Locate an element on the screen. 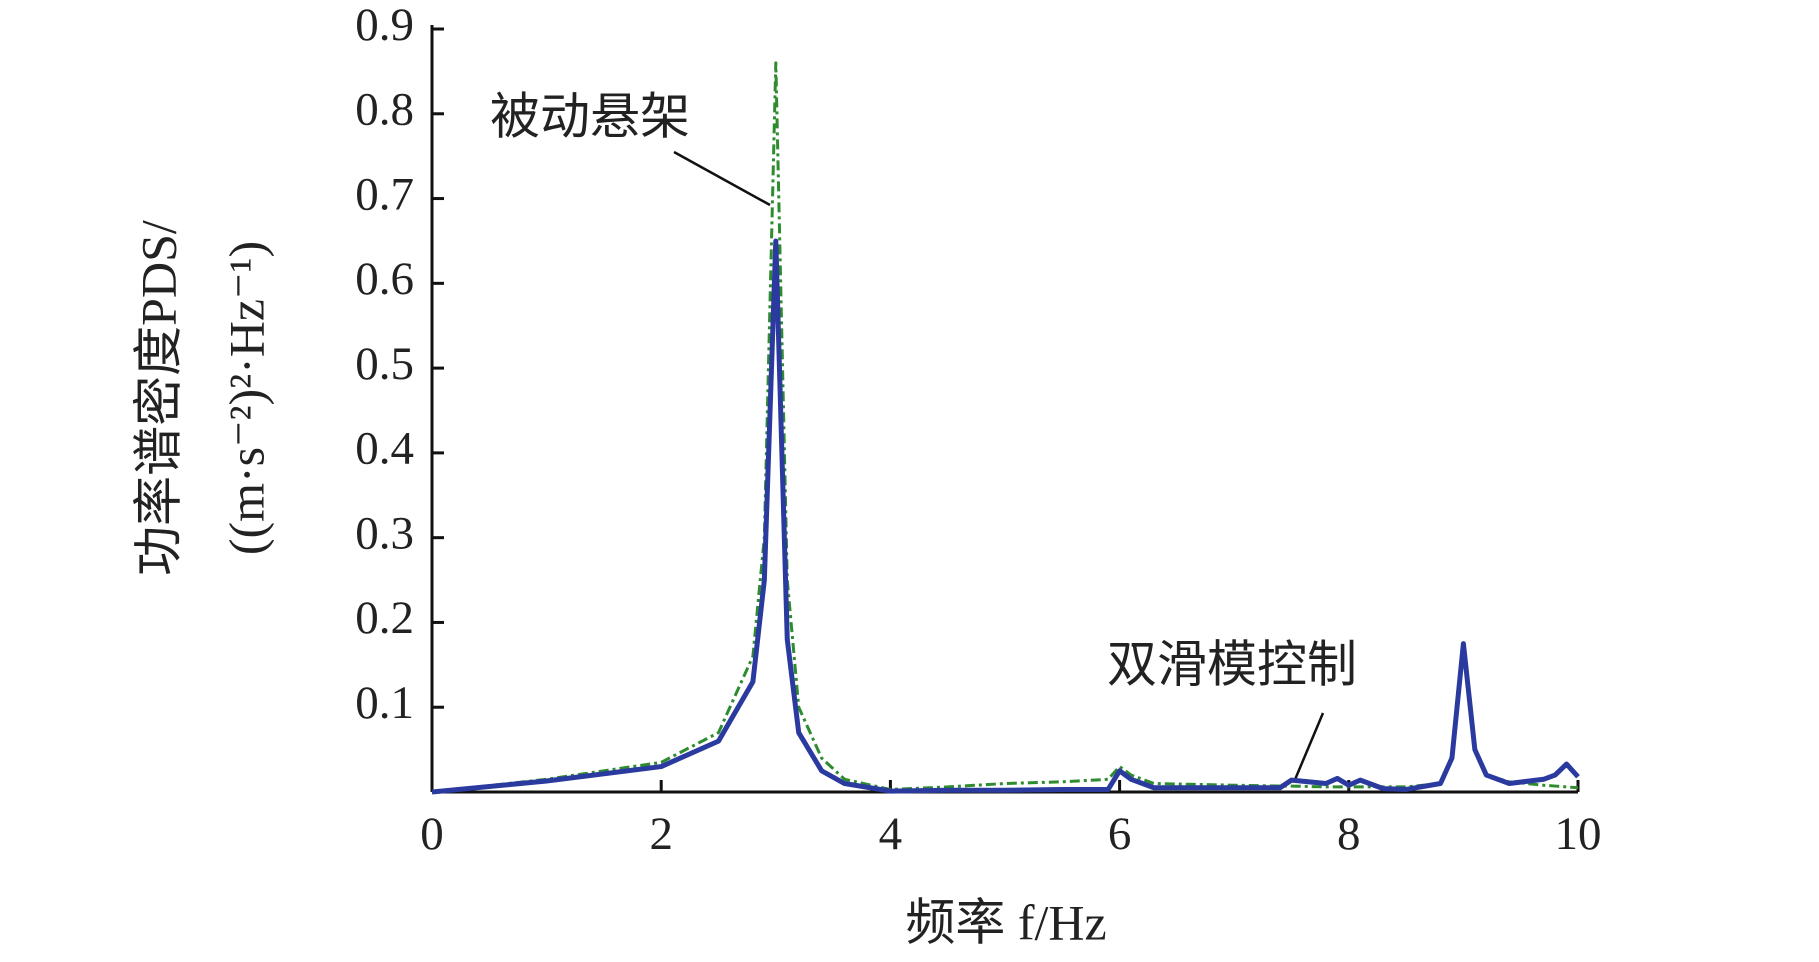 This screenshot has height=962, width=1819. annotation: 双滑模控制 is located at coordinates (1232, 664).